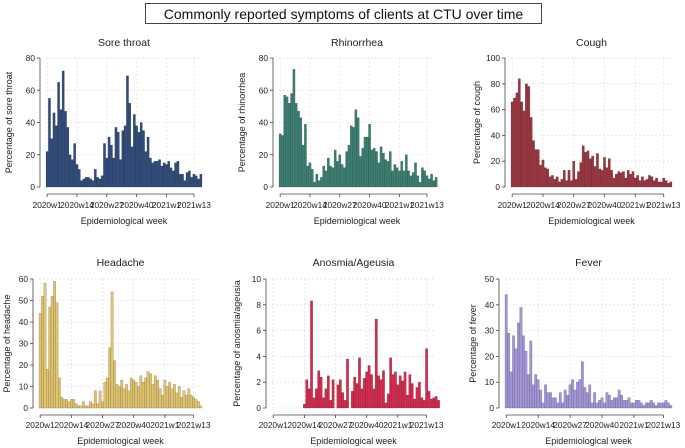 The height and width of the screenshot is (448, 685). I want to click on y-axis-label: Percentage of rhinorrhea, so click(242, 123).